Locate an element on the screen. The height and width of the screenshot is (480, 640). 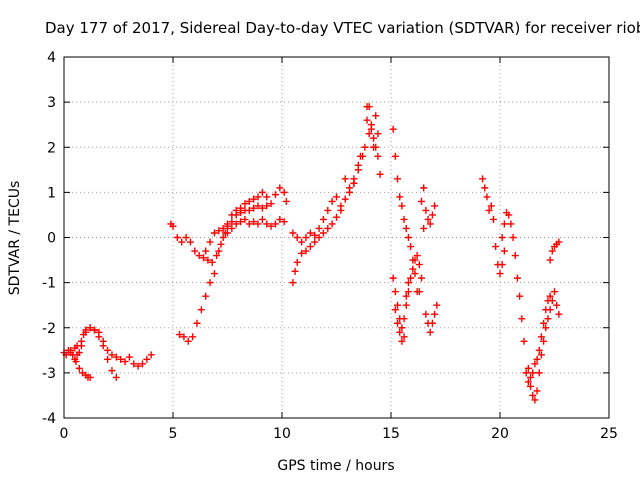
series-s18 is located at coordinates (542, 346).